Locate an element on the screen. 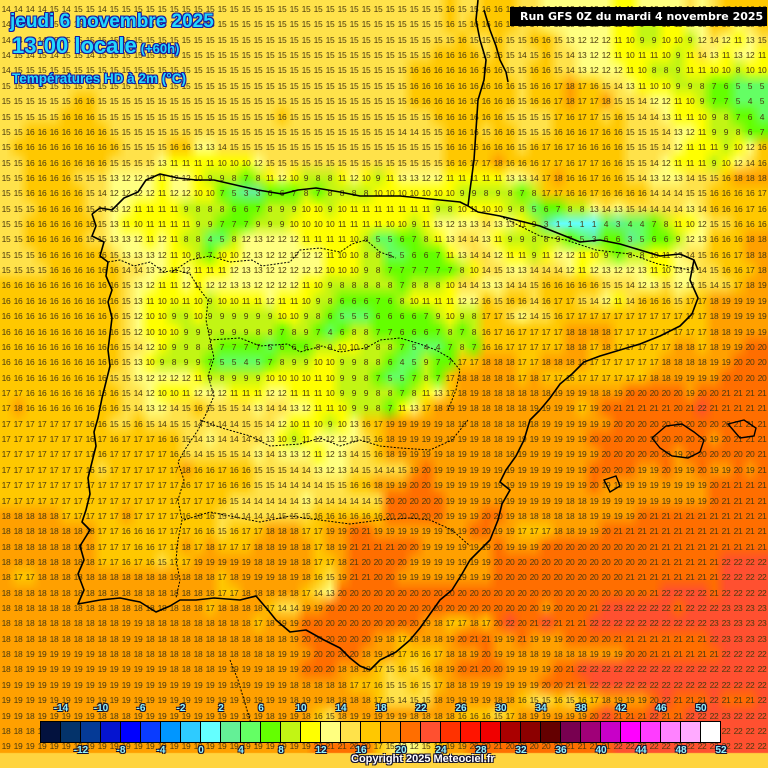  colorbar-label-bottom: -4 is located at coordinates (161, 750).